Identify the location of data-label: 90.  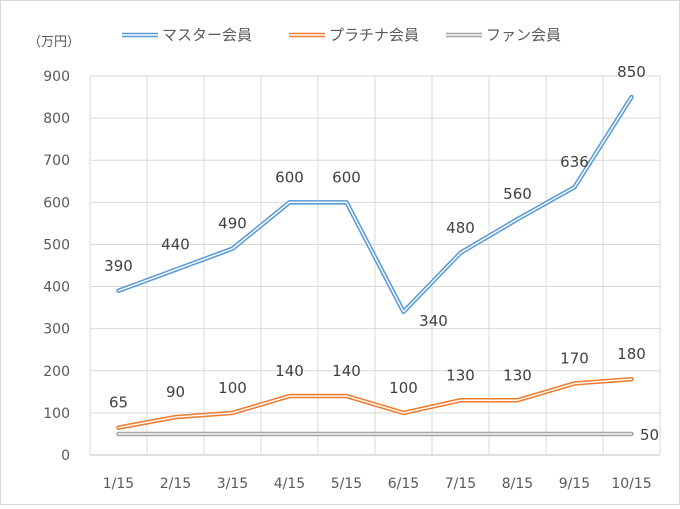
(175, 392).